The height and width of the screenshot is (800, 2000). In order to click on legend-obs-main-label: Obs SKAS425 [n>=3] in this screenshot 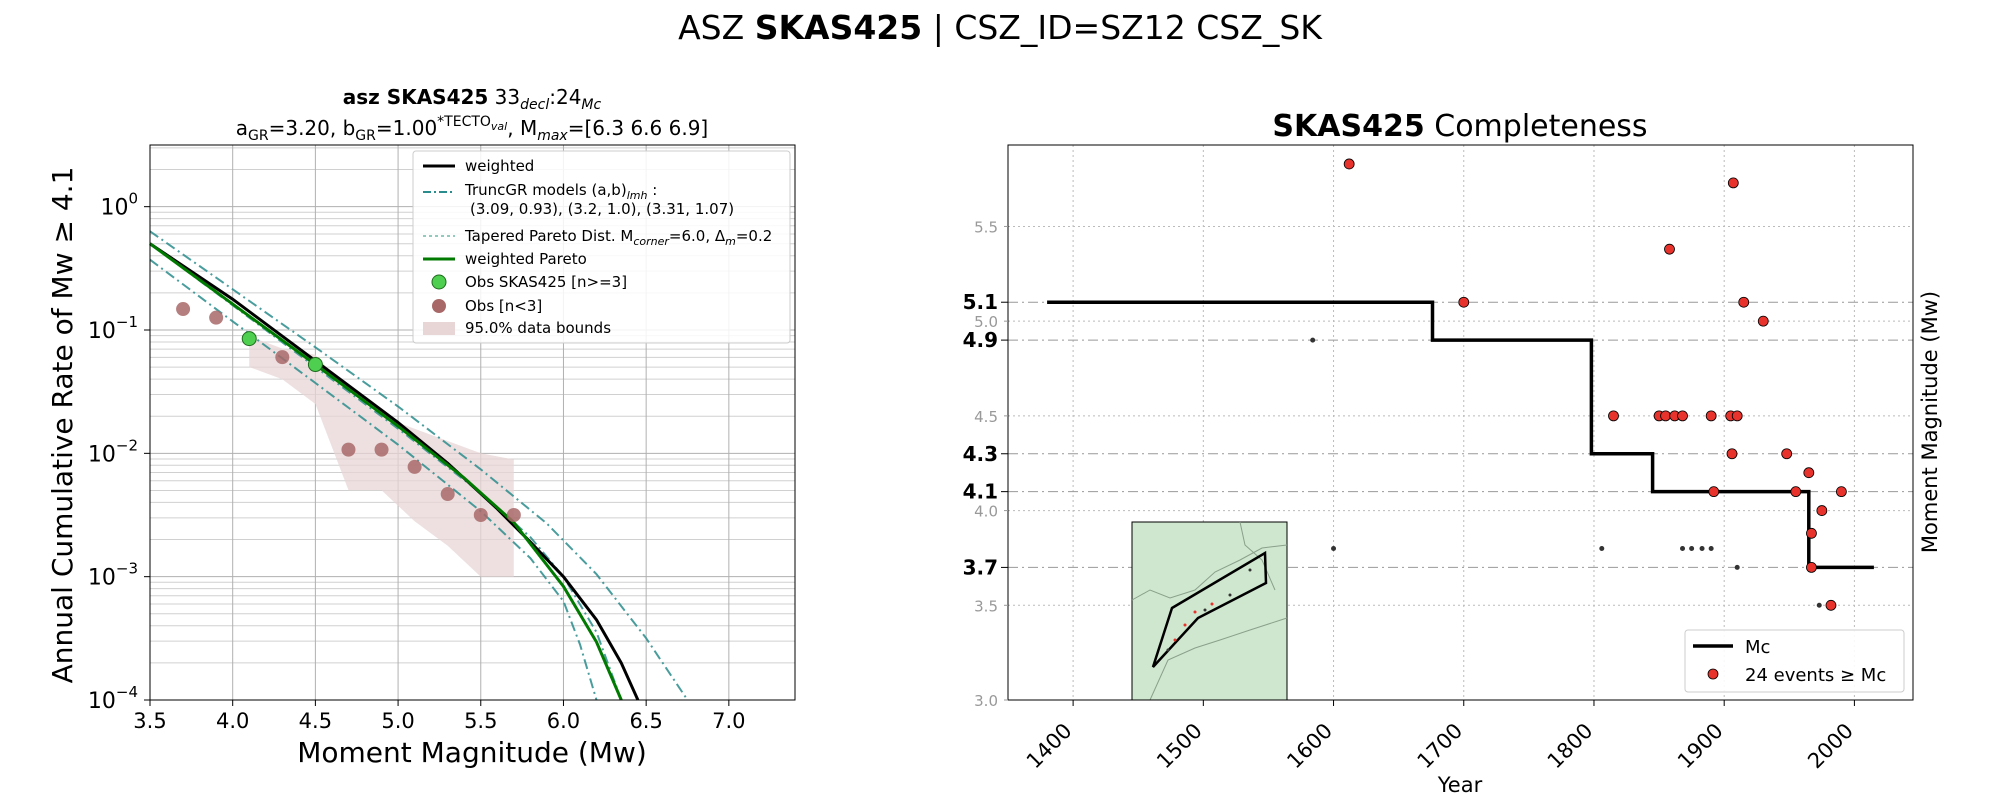, I will do `click(546, 282)`.